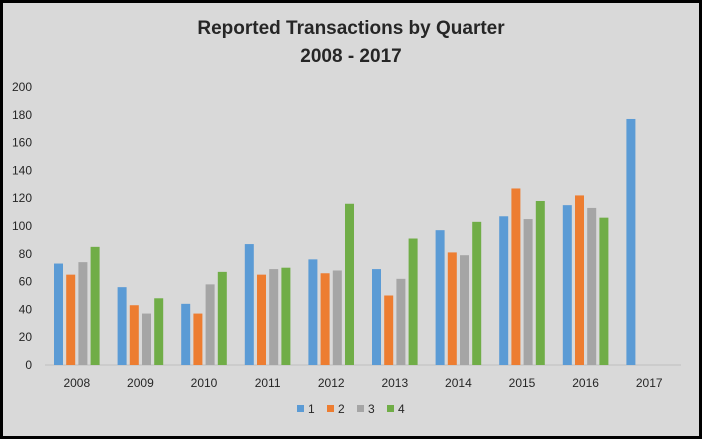  I want to click on bar-2008-q2, so click(71, 319).